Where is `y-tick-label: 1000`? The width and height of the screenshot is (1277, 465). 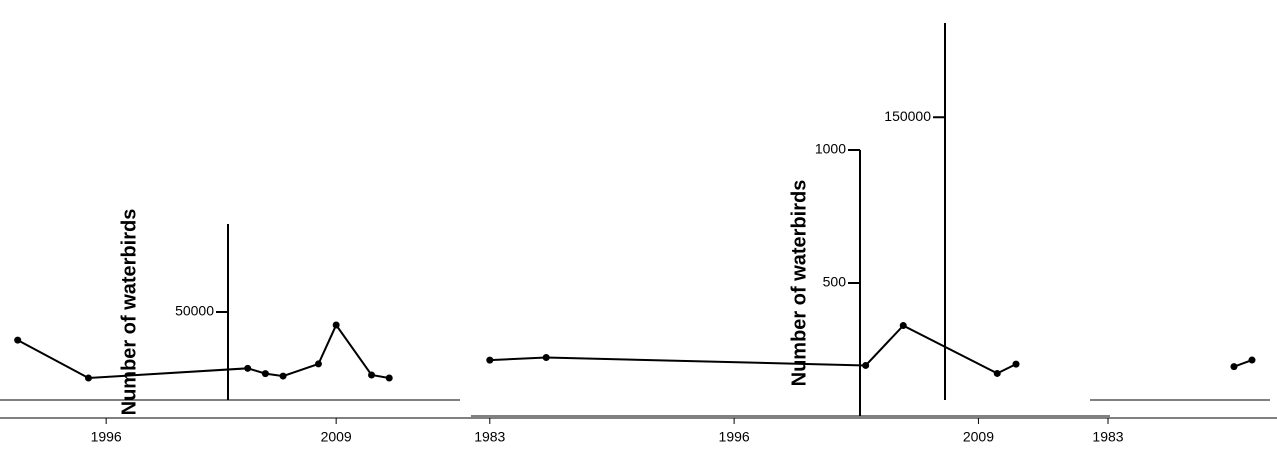
y-tick-label: 1000 is located at coordinates (830, 149).